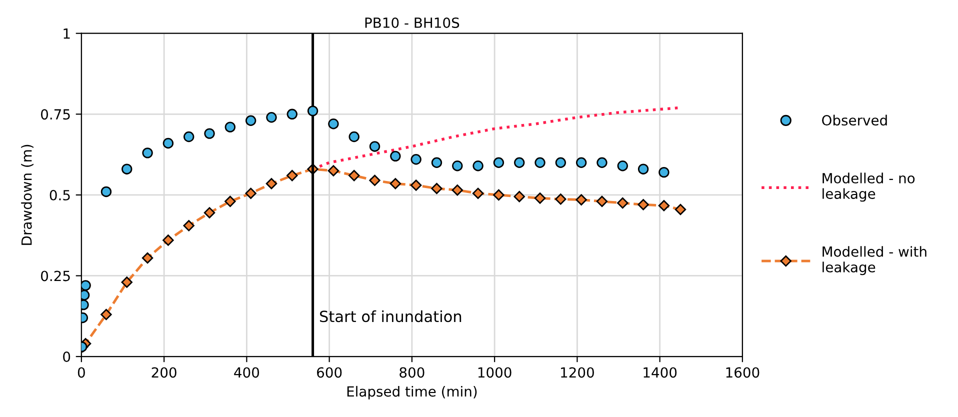 This screenshot has width=958, height=417. What do you see at coordinates (164, 372) in the screenshot?
I see `x-tick-label: 200` at bounding box center [164, 372].